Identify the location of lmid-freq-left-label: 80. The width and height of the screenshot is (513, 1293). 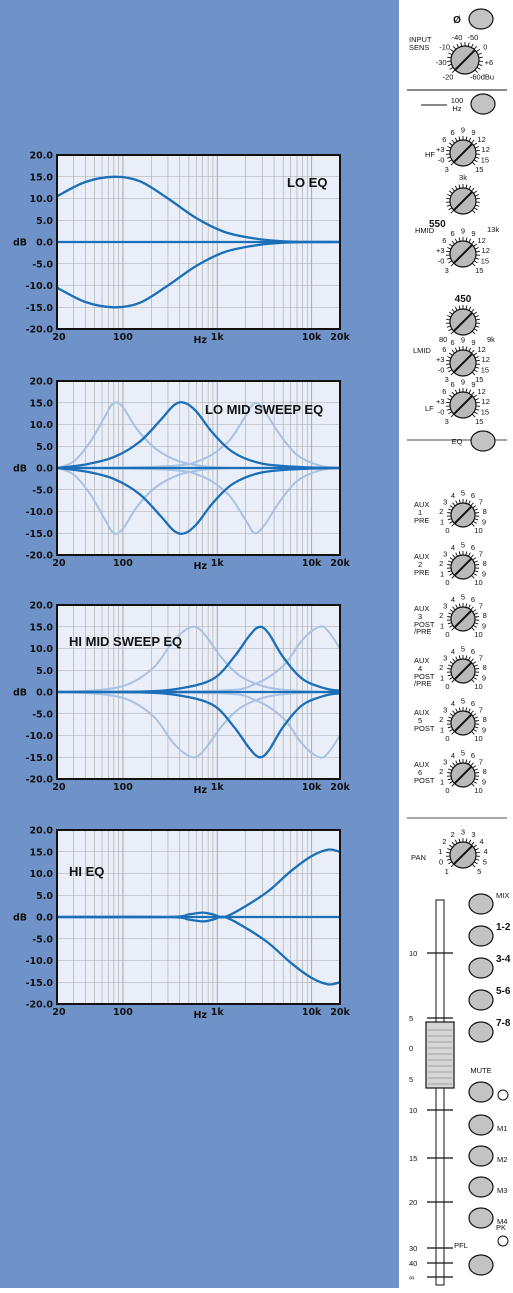
(443, 339).